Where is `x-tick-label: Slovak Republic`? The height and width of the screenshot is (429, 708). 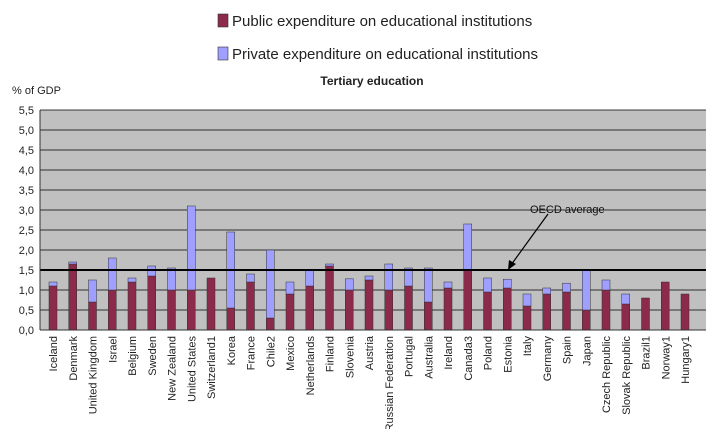 x-tick-label: Slovak Republic is located at coordinates (627, 375).